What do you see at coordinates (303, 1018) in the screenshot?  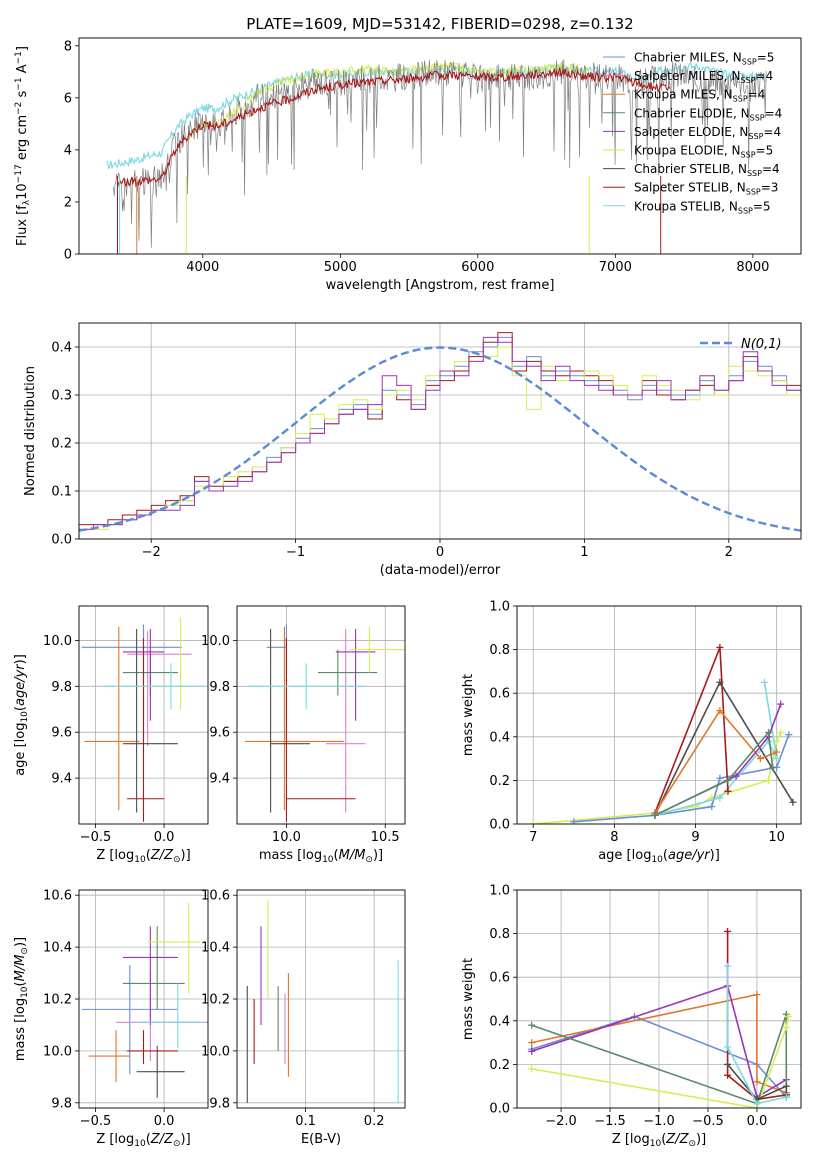 I see `panel-mass-vs-ebv: 0.1 0.2 9.8 10.0 10.2 10.4 10.6 E(B-V)` at bounding box center [303, 1018].